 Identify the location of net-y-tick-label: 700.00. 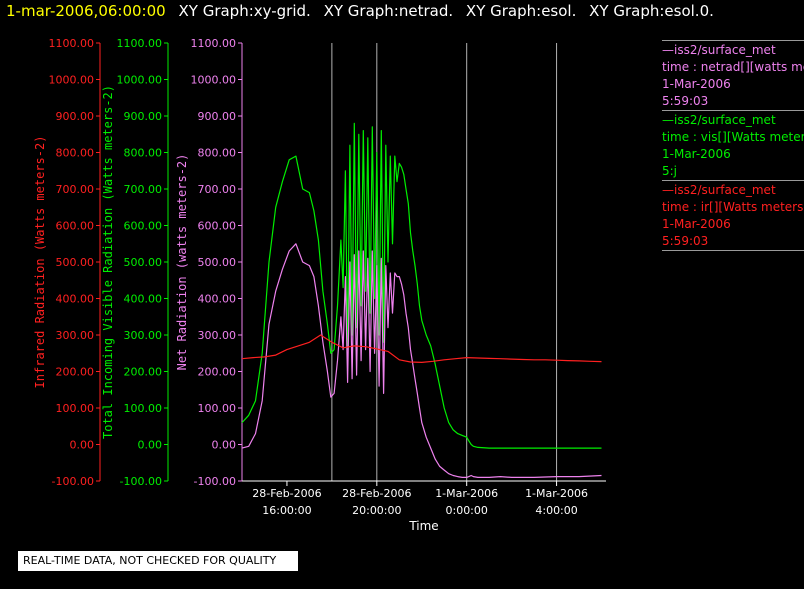
(217, 189).